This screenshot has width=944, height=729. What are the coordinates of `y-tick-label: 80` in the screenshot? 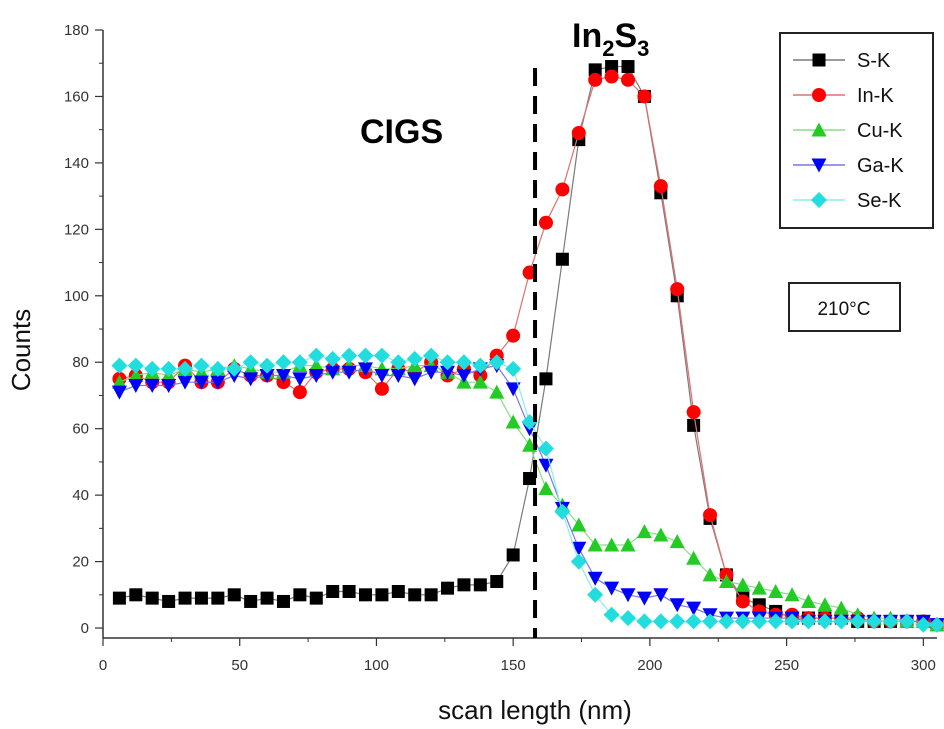 It's located at (80, 362).